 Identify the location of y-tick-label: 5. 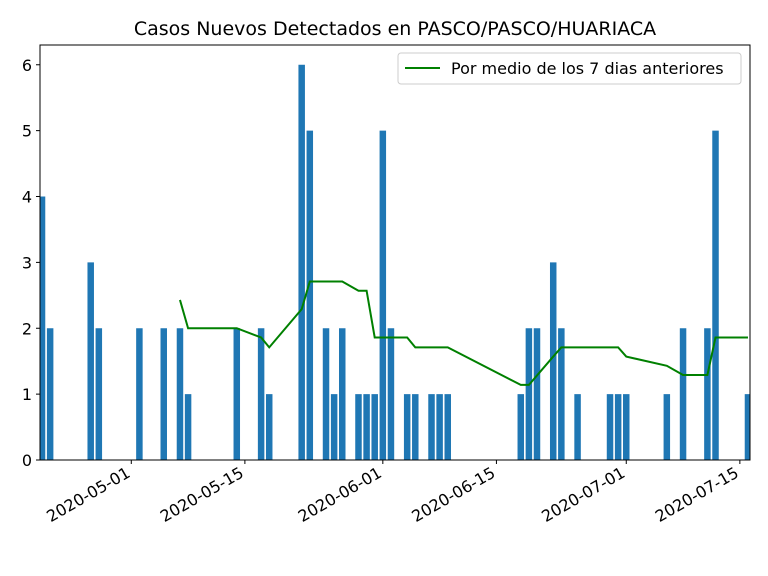
(27, 131).